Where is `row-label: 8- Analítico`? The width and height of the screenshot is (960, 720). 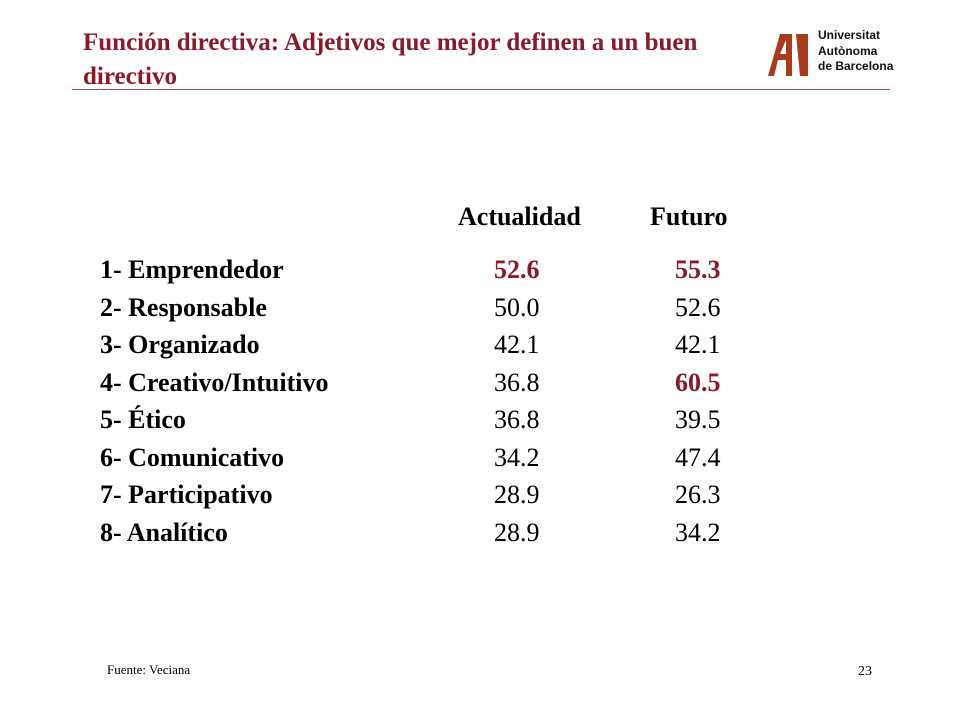 row-label: 8- Analítico is located at coordinates (164, 532).